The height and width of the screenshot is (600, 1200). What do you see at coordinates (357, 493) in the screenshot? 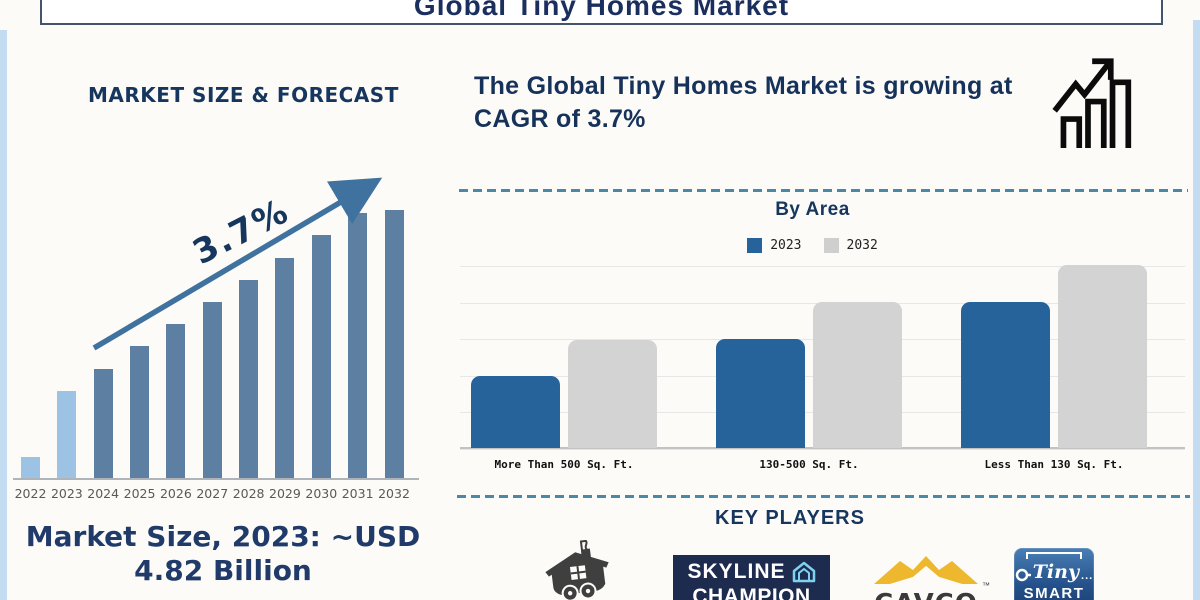
I see `year-label-2031: 2031` at bounding box center [357, 493].